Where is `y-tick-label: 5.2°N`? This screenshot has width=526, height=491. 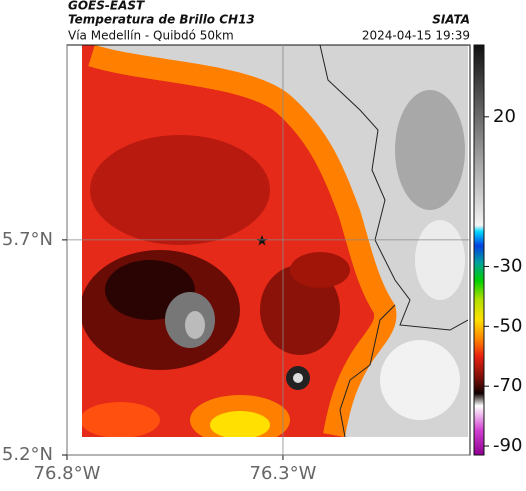 y-tick-label: 5.2°N is located at coordinates (27, 454).